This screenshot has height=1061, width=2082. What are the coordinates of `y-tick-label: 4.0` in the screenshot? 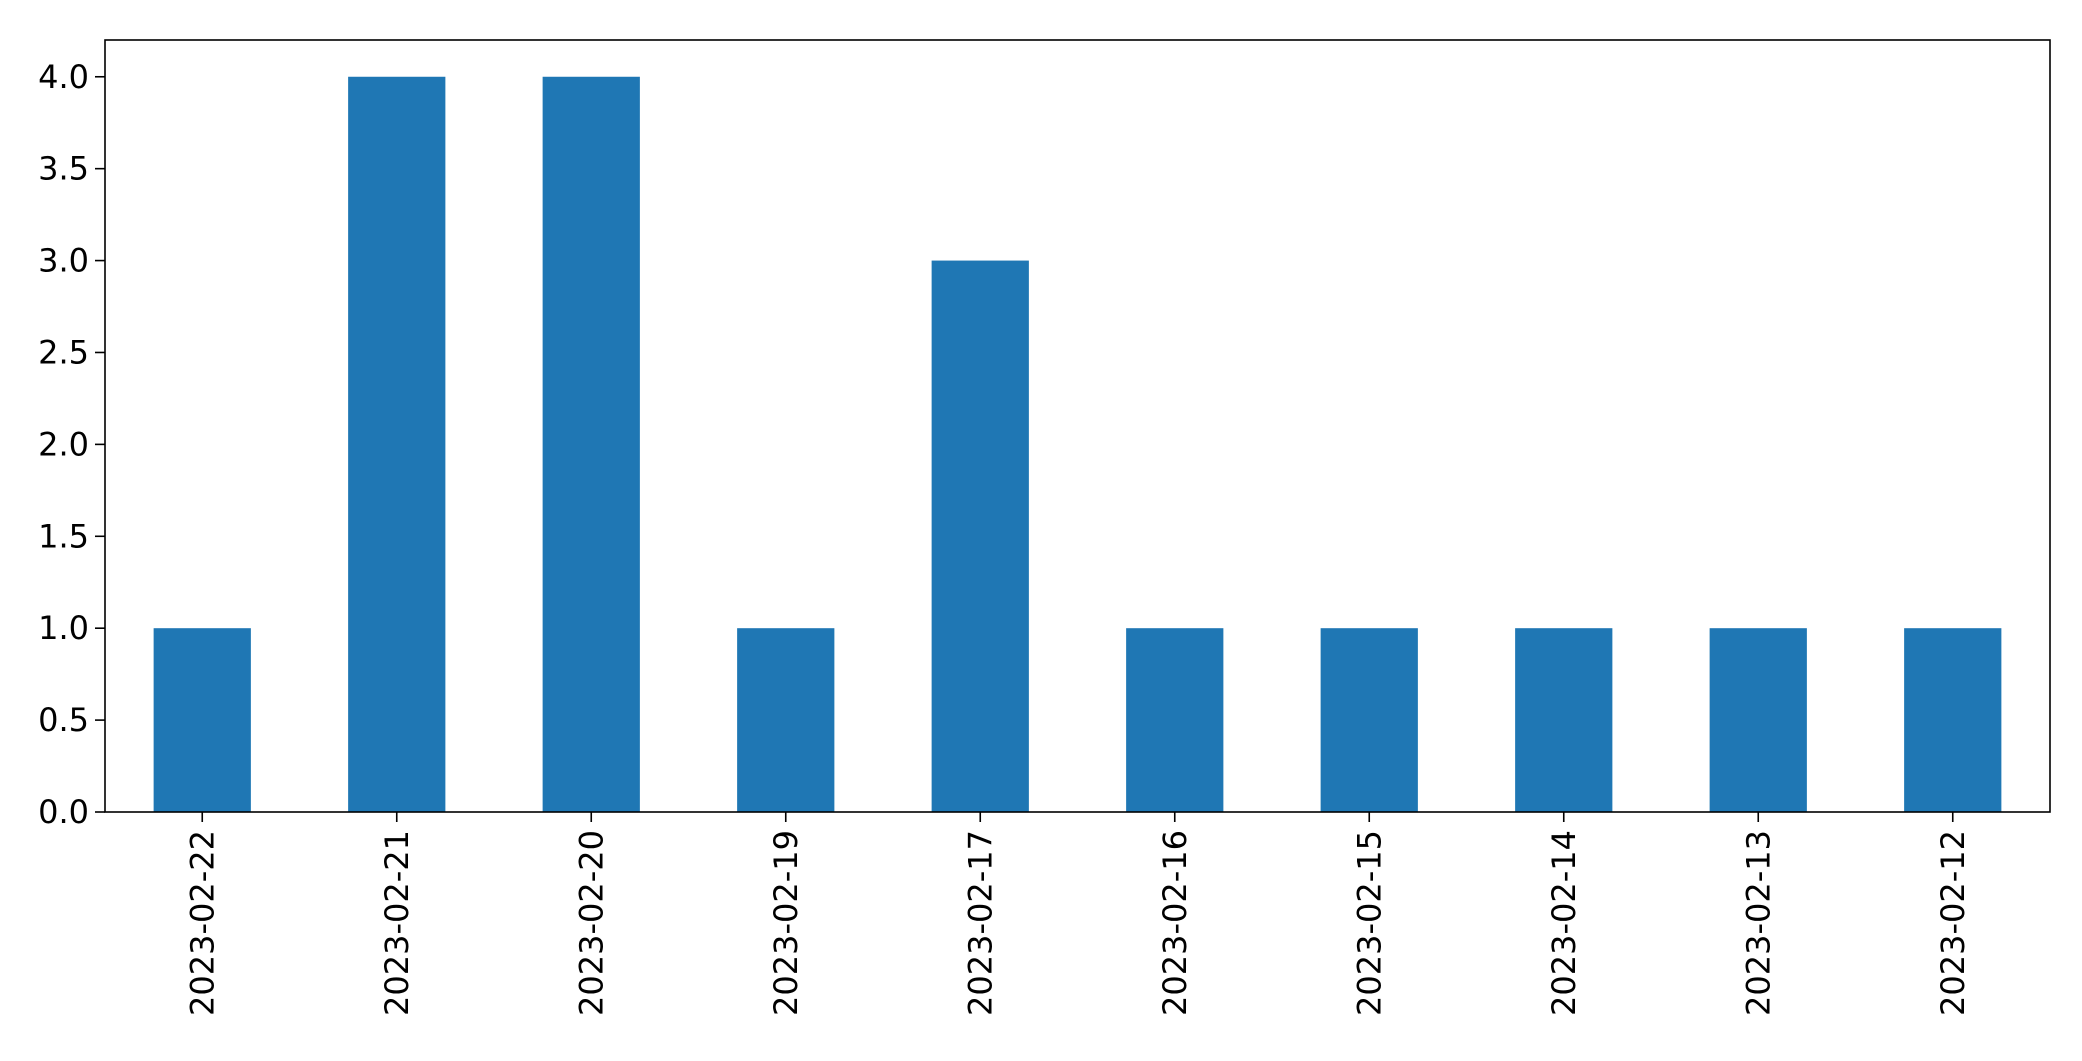 It's located at (63, 77).